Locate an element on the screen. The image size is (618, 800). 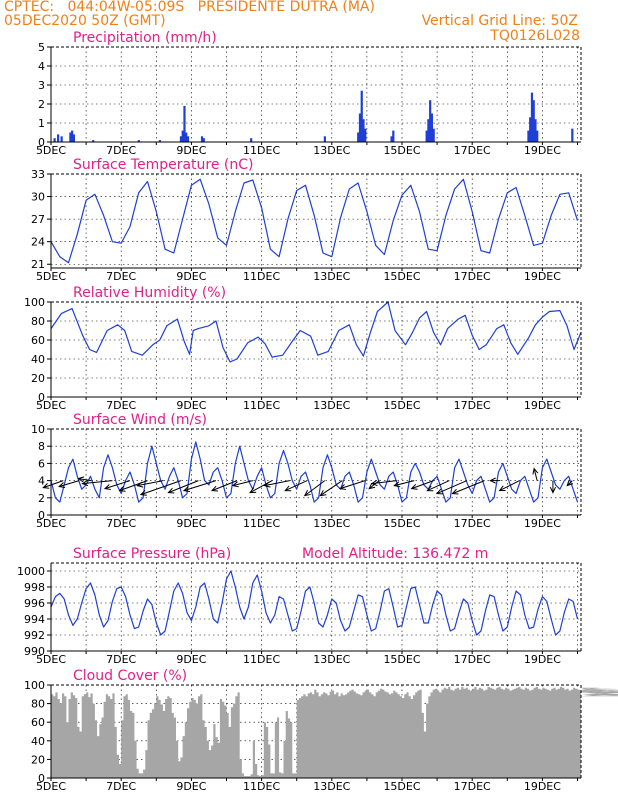
cloud-ytick-label: 100 is located at coordinates (34, 685).